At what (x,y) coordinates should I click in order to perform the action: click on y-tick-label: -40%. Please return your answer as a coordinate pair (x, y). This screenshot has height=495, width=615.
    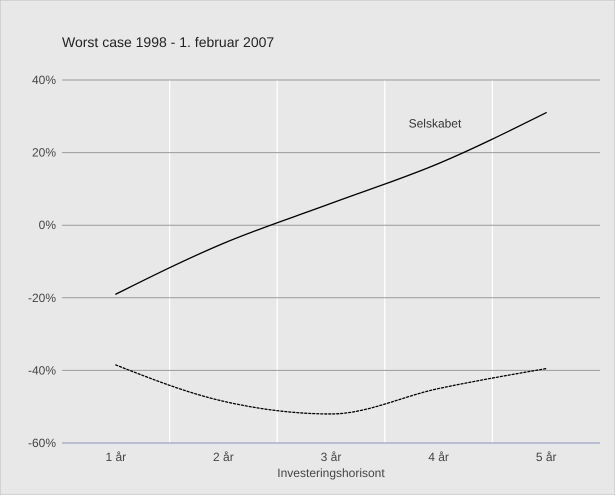
    Looking at the image, I should click on (42, 370).